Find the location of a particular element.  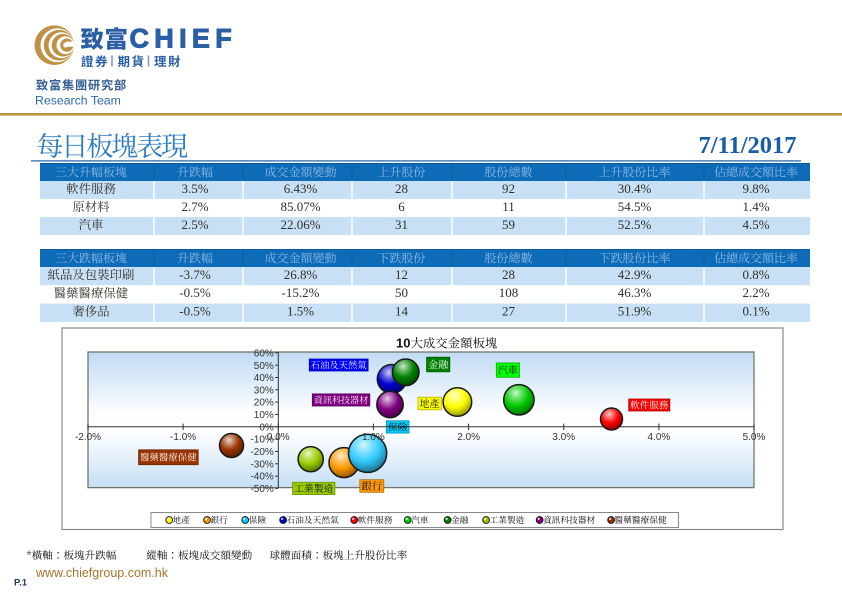

svg-text: 42.9% is located at coordinates (635, 274).